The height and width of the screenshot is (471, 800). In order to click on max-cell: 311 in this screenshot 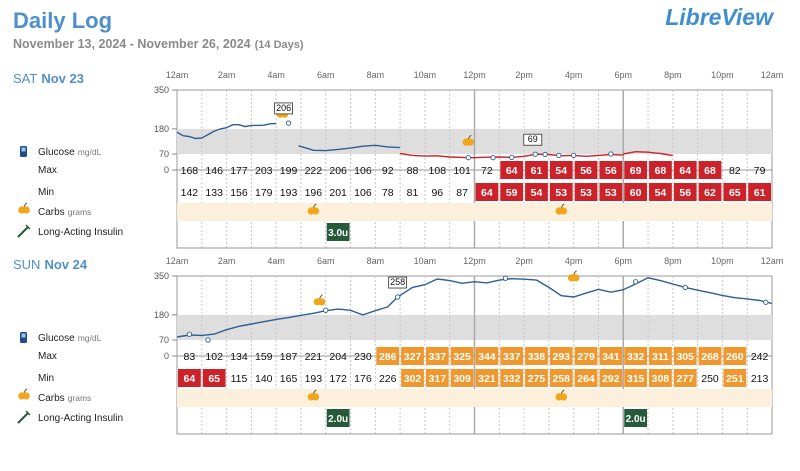, I will do `click(660, 357)`.